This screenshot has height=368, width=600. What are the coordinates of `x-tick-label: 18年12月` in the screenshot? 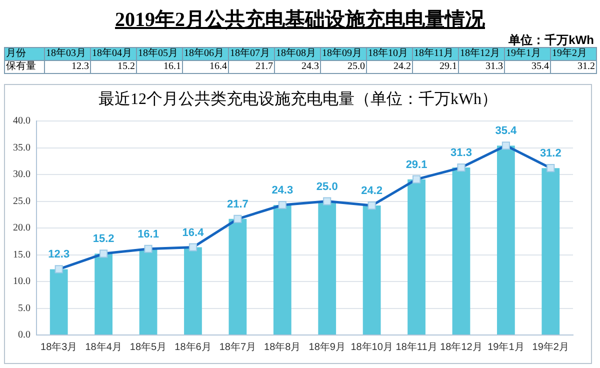 It's located at (461, 346).